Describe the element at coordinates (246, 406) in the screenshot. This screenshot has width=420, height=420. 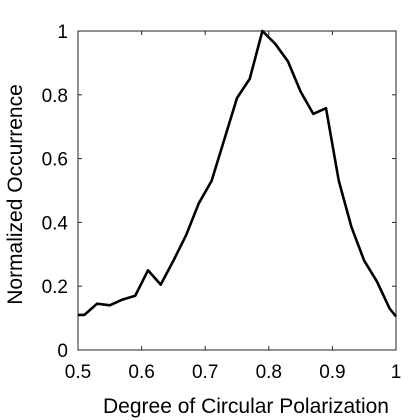
I see `x-axis-label: Degree of Circular Polarization` at that location.